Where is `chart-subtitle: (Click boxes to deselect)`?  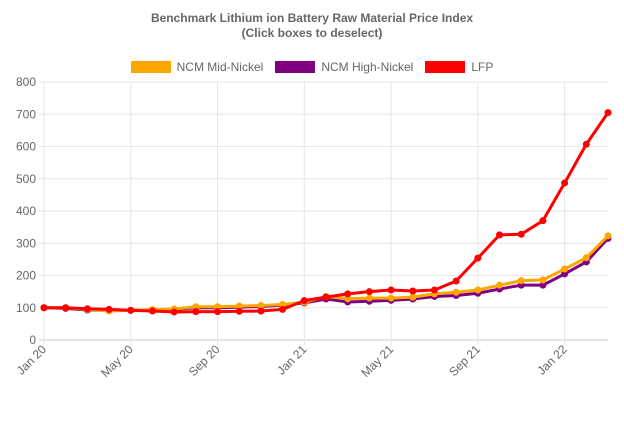
chart-subtitle: (Click boxes to deselect) is located at coordinates (312, 33).